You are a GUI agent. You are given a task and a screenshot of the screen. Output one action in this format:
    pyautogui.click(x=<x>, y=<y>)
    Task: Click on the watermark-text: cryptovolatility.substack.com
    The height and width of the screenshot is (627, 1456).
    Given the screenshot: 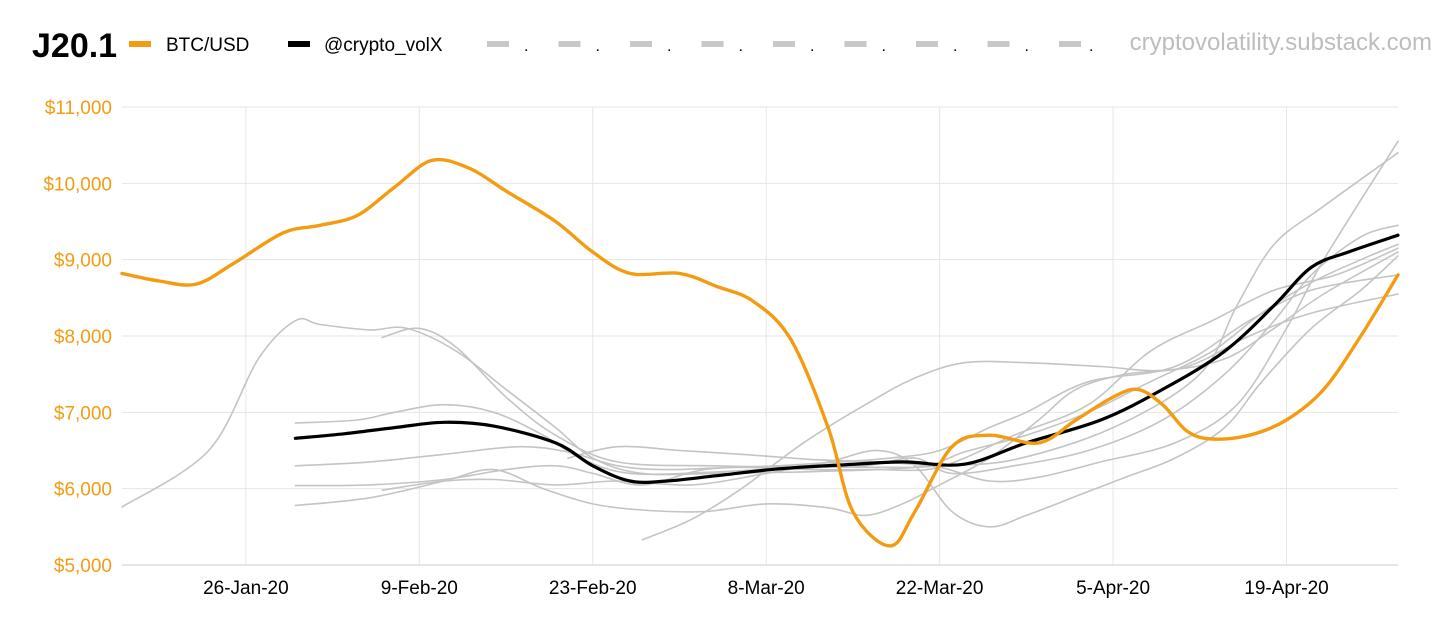 What is the action you would take?
    pyautogui.click(x=1281, y=42)
    